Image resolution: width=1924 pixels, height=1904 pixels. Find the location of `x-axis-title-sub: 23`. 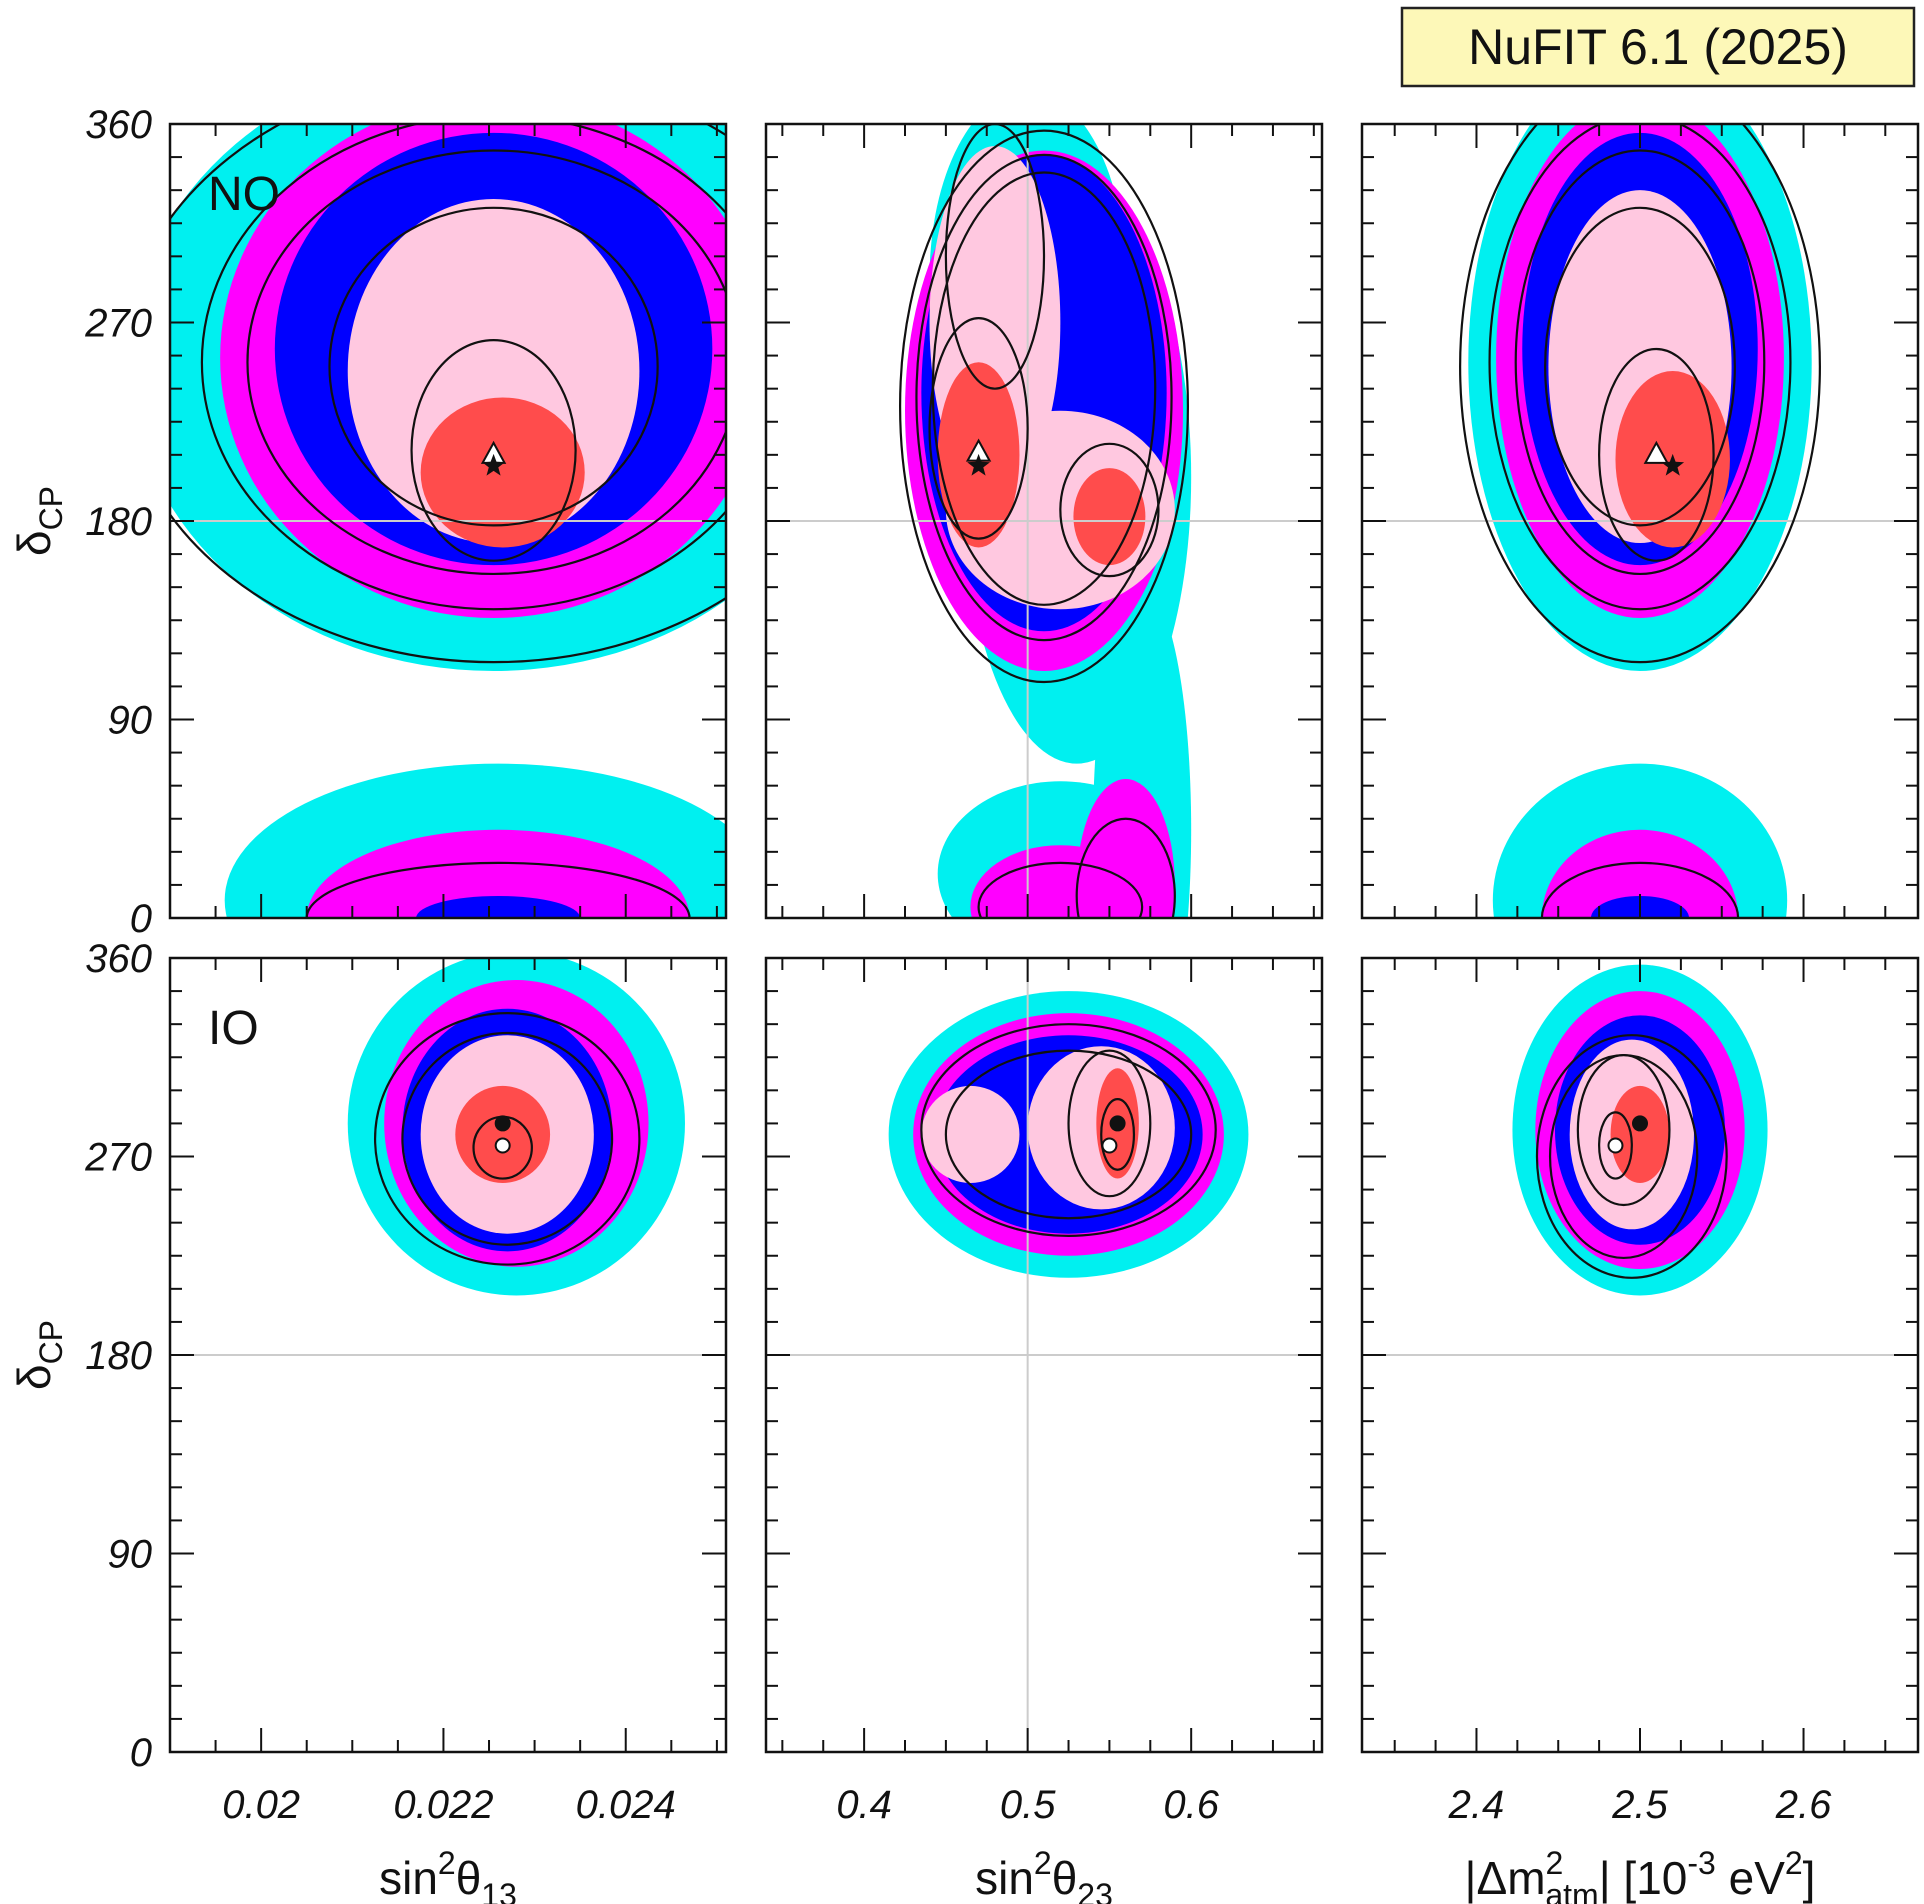

x-axis-title-sub: 23 is located at coordinates (1095, 1890).